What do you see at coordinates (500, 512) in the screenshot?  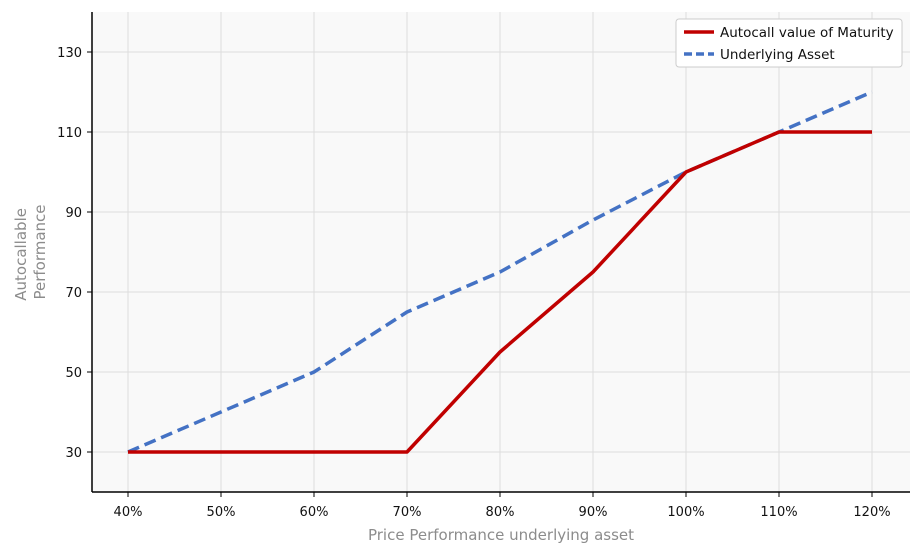 I see `x-tick-label: 80%` at bounding box center [500, 512].